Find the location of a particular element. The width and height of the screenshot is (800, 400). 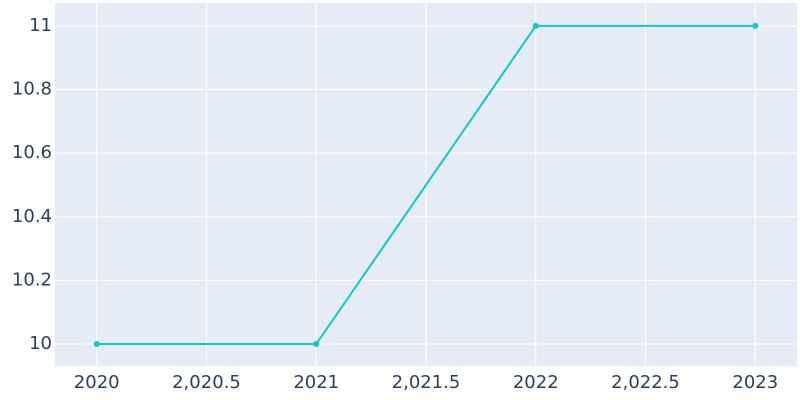

x-tick-label: 2,020.5 is located at coordinates (206, 382).